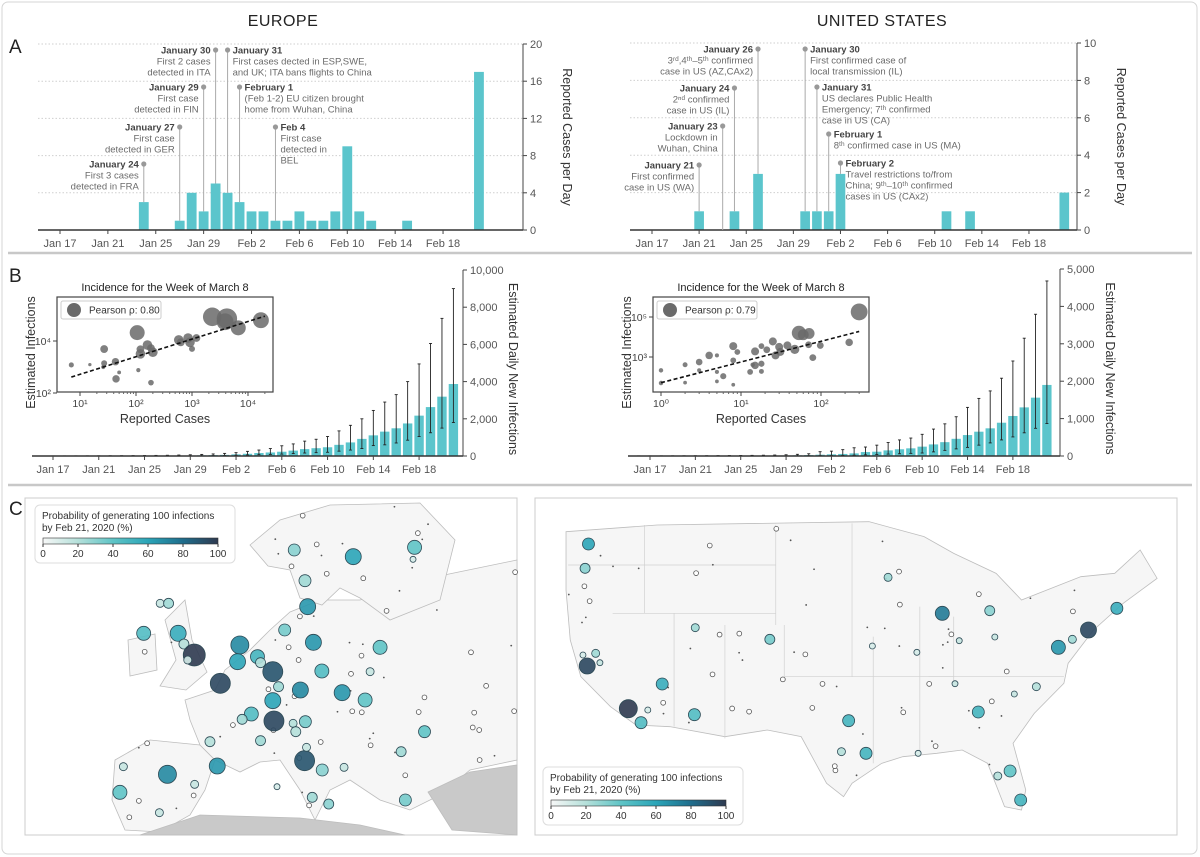 The image size is (1200, 857). What do you see at coordinates (78, 554) in the screenshot?
I see `colorbar-tick-label: 20` at bounding box center [78, 554].